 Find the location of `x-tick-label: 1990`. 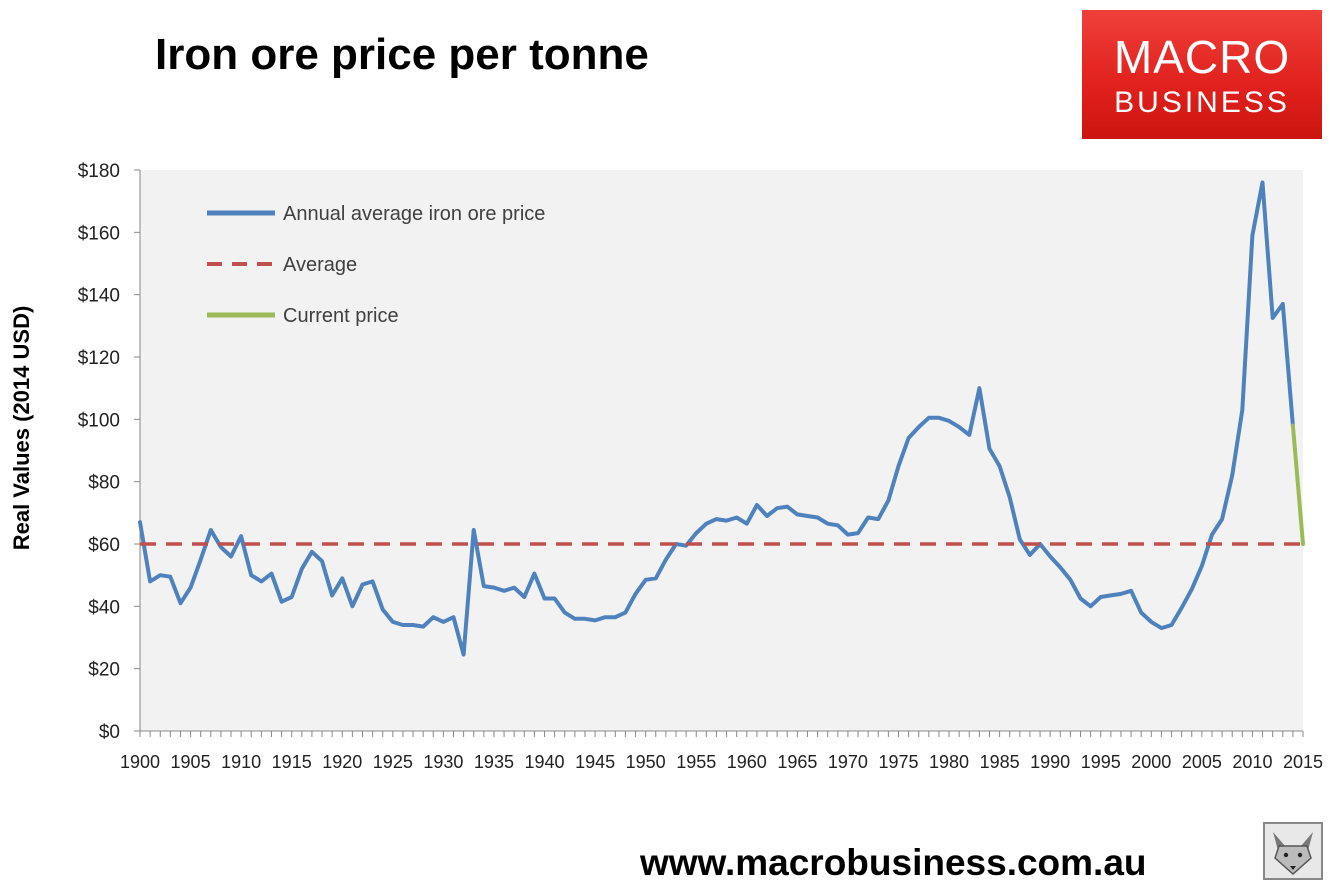

x-tick-label: 1990 is located at coordinates (1050, 762).